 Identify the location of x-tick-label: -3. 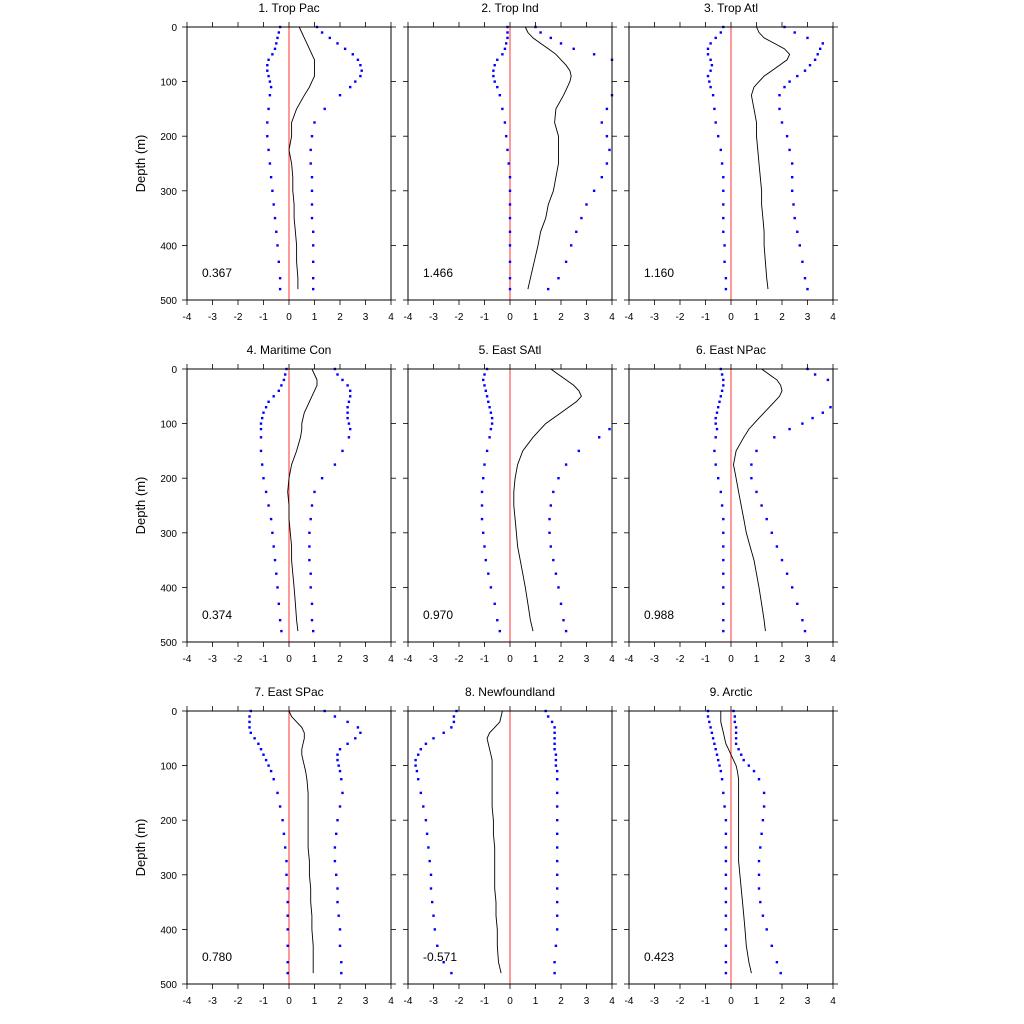
(654, 1001).